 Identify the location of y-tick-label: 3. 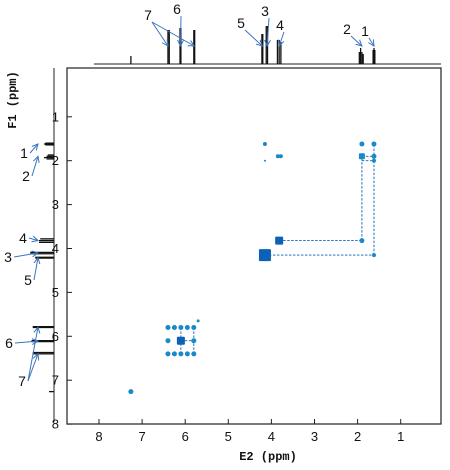
(55, 204).